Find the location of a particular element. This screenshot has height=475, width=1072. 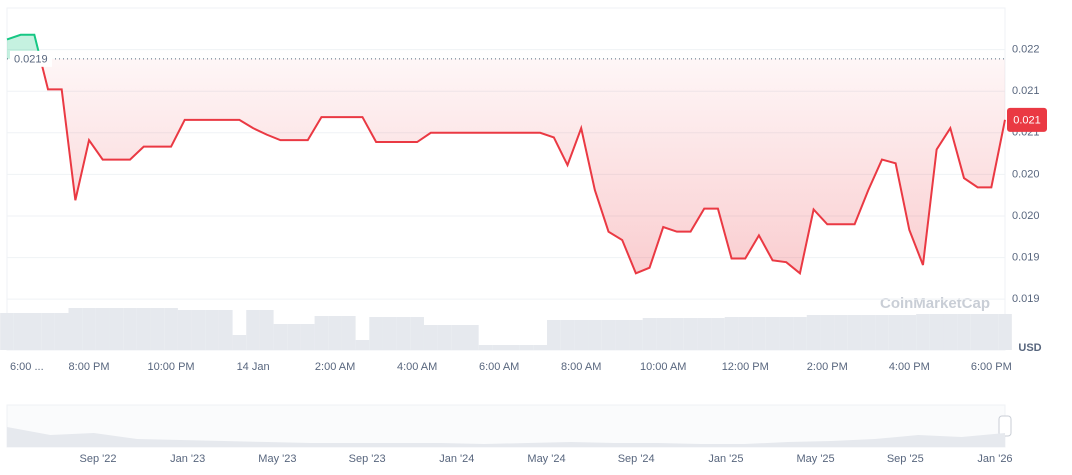

x-tick-label: 14 Jan is located at coordinates (253, 367).